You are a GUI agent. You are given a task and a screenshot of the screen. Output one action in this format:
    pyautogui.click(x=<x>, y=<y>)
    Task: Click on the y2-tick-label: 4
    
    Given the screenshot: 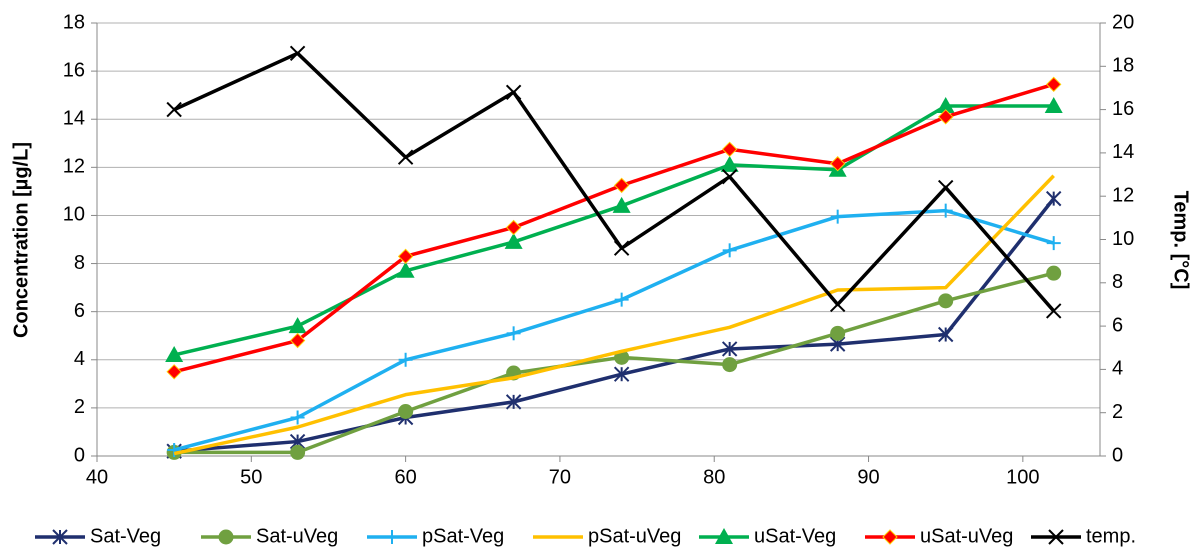 What is the action you would take?
    pyautogui.click(x=1117, y=369)
    